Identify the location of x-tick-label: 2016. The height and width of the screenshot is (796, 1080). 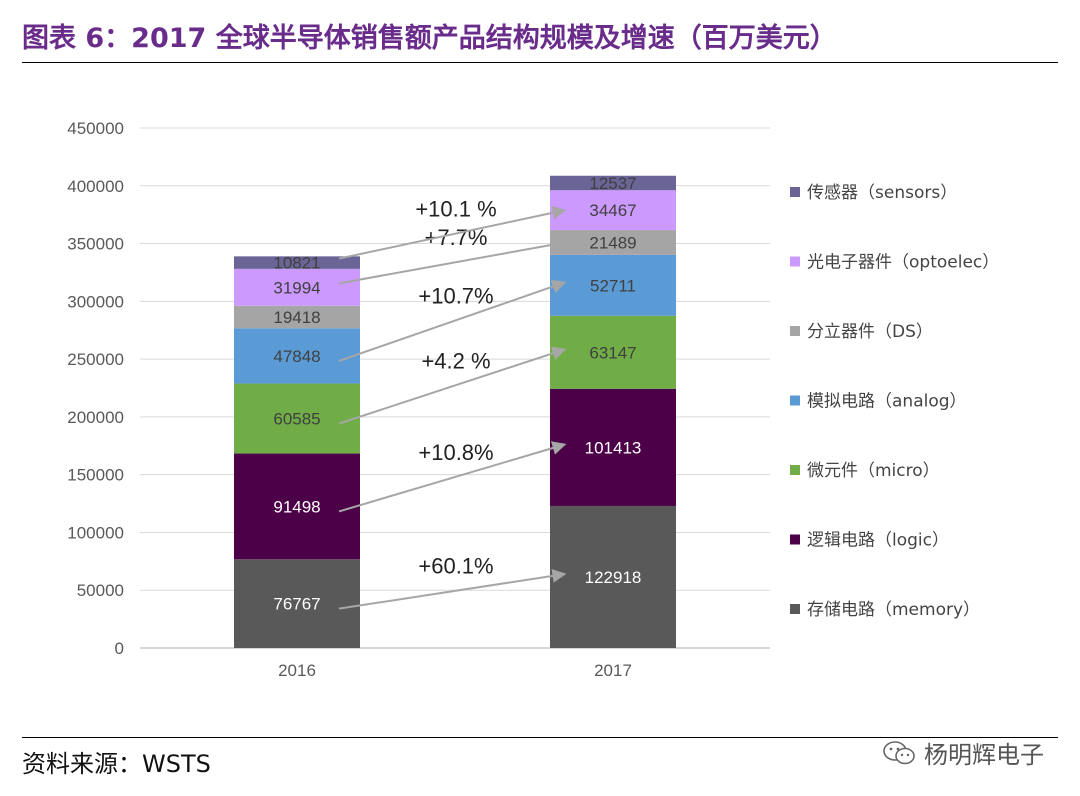
(297, 670).